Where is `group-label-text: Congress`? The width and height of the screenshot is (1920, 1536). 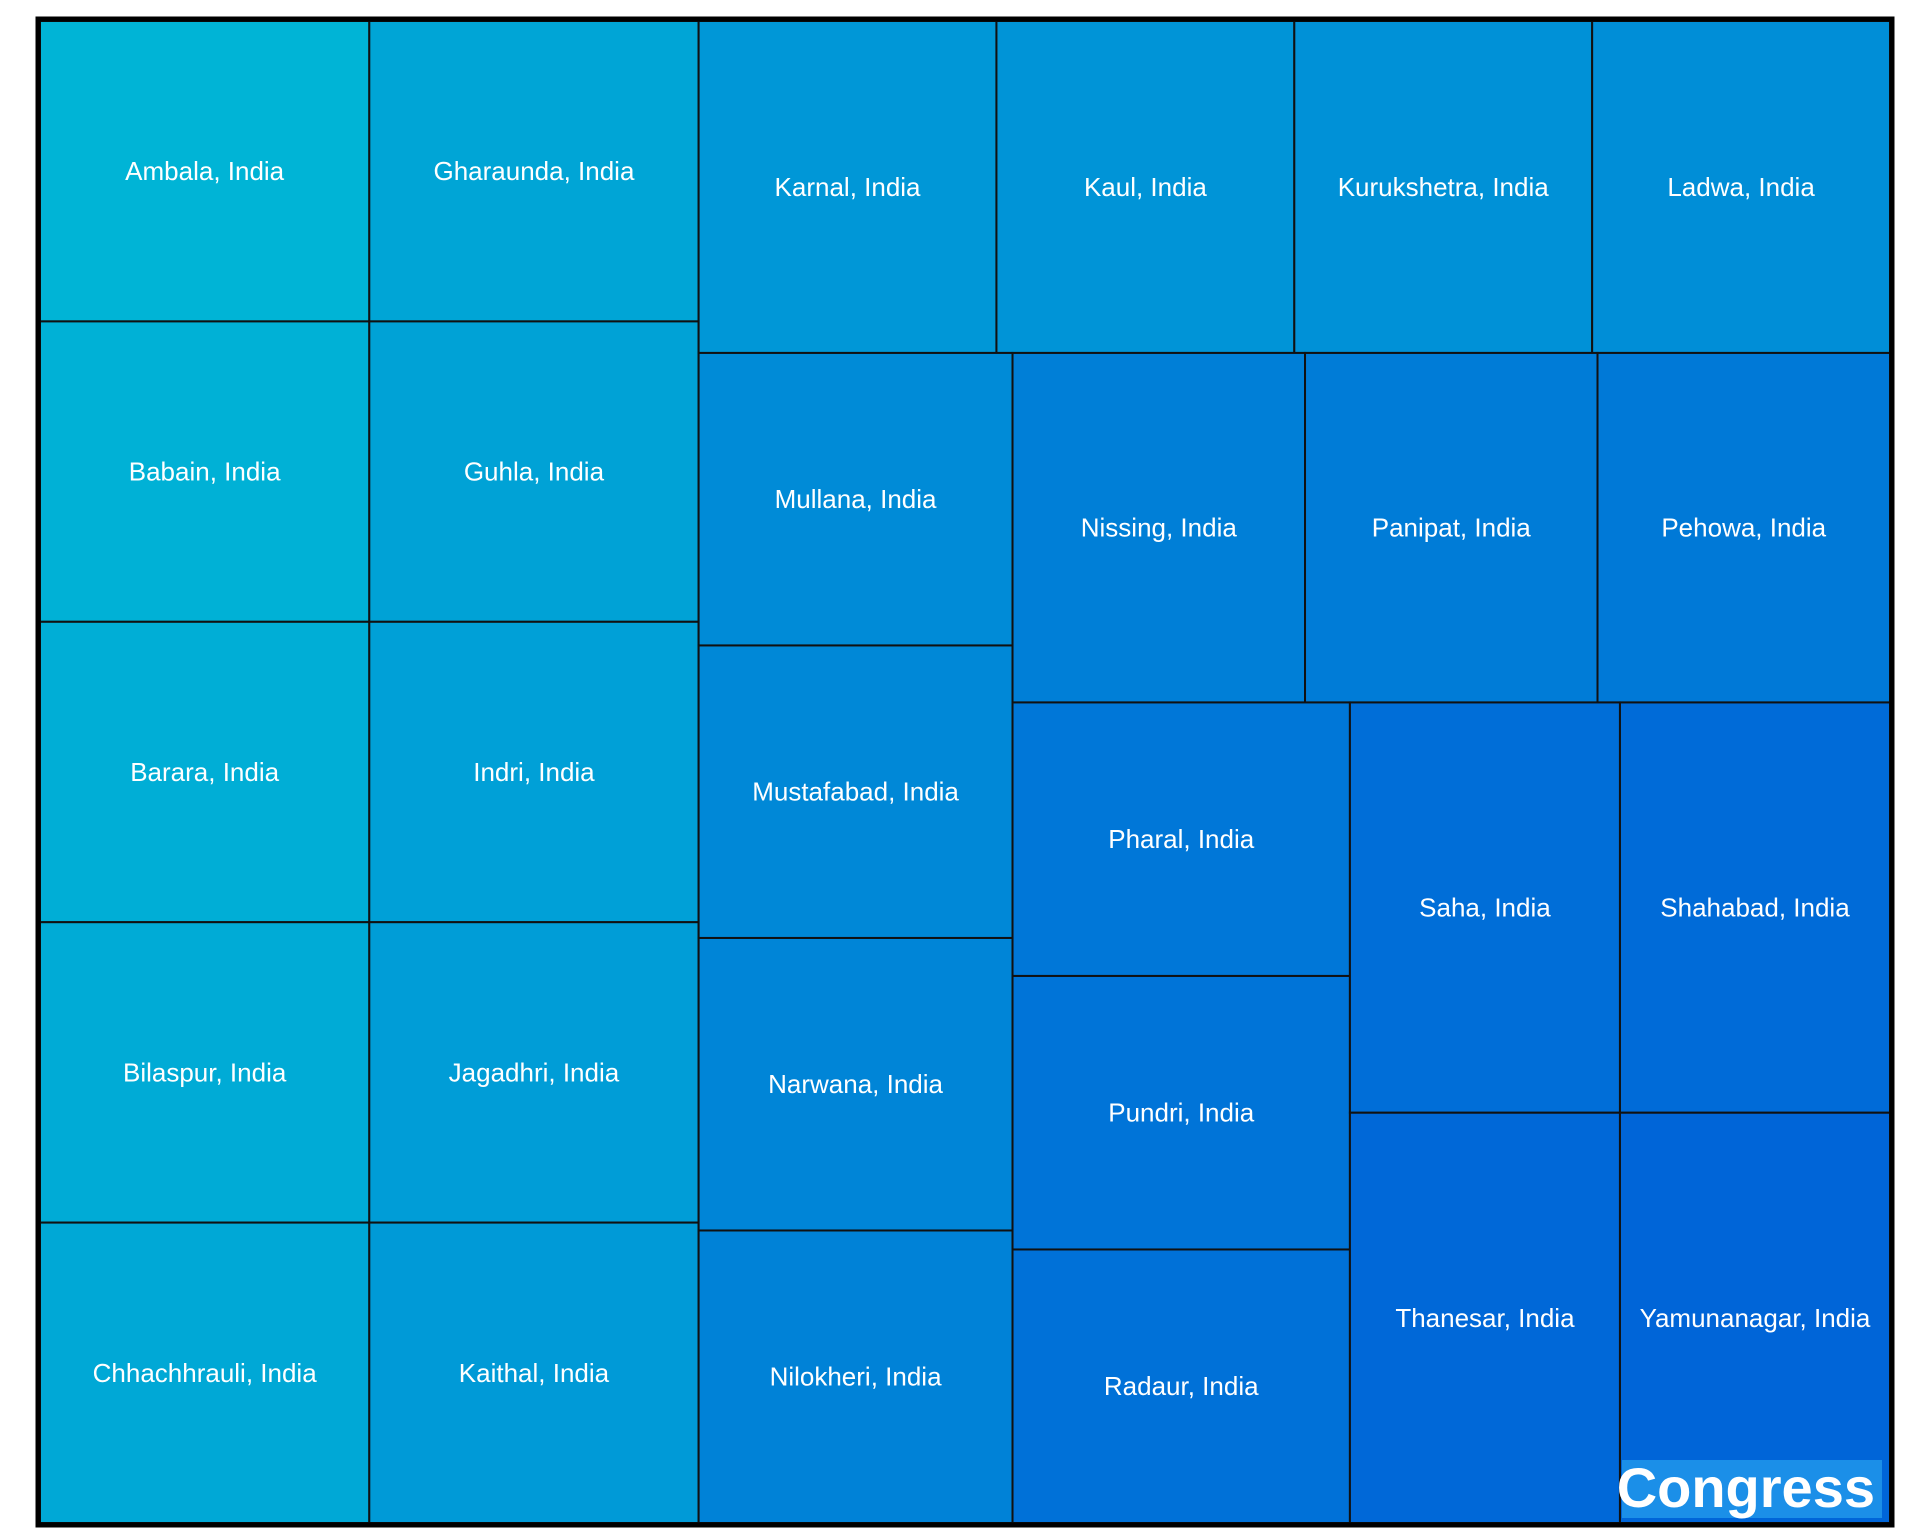 group-label-text: Congress is located at coordinates (1746, 1487).